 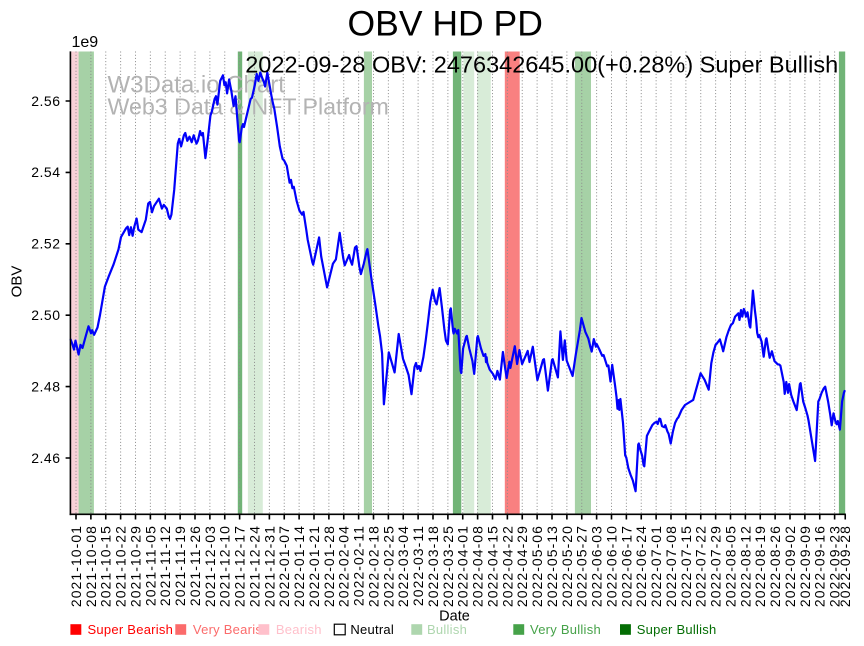 What do you see at coordinates (454, 617) in the screenshot?
I see `svg-text: Date` at bounding box center [454, 617].